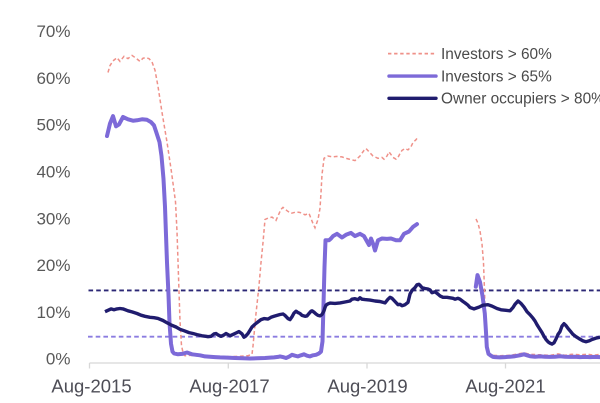 Image resolution: width=600 pixels, height=403 pixels. What do you see at coordinates (53, 78) in the screenshot?
I see `svg-text: 60%` at bounding box center [53, 78].